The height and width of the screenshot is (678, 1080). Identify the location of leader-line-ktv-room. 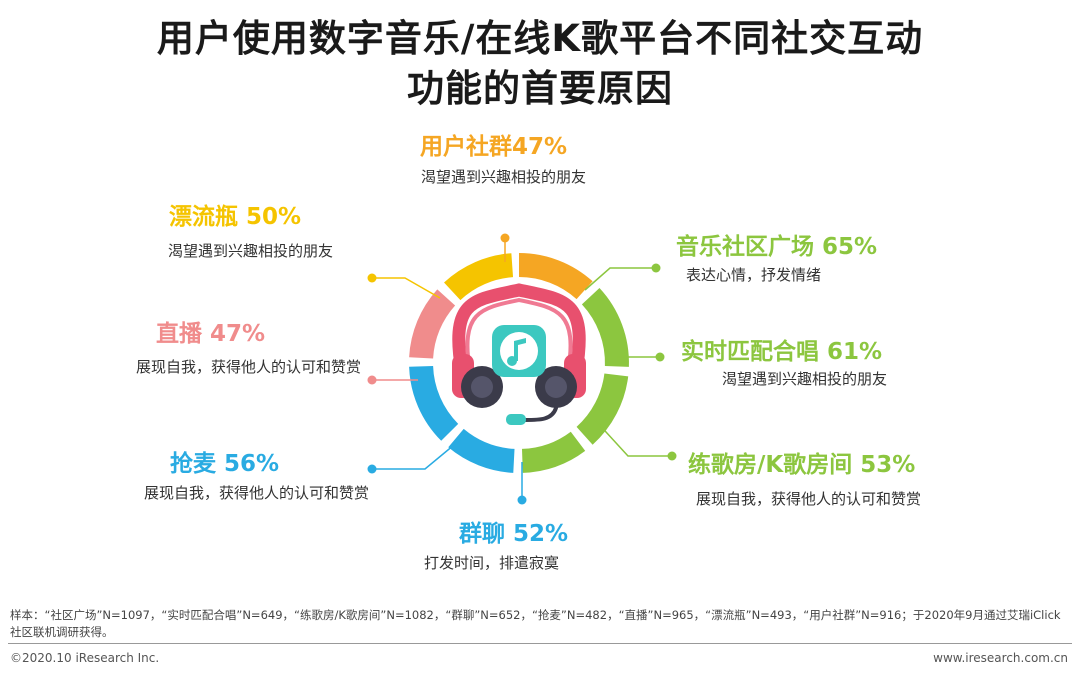
(633, 438).